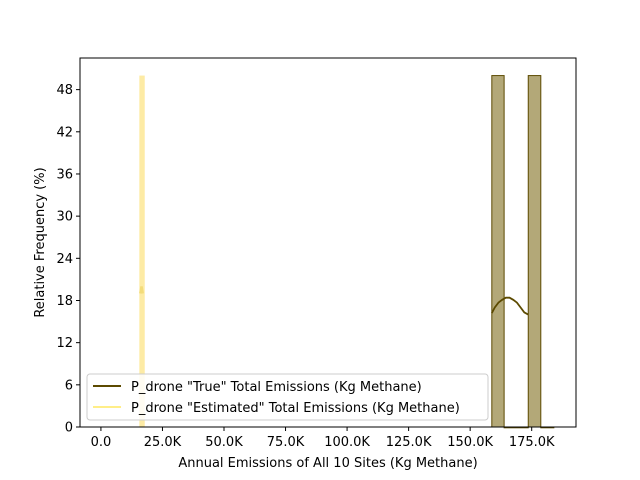 The image size is (640, 480). What do you see at coordinates (64, 90) in the screenshot?
I see `y-tick-label-8: 48` at bounding box center [64, 90].